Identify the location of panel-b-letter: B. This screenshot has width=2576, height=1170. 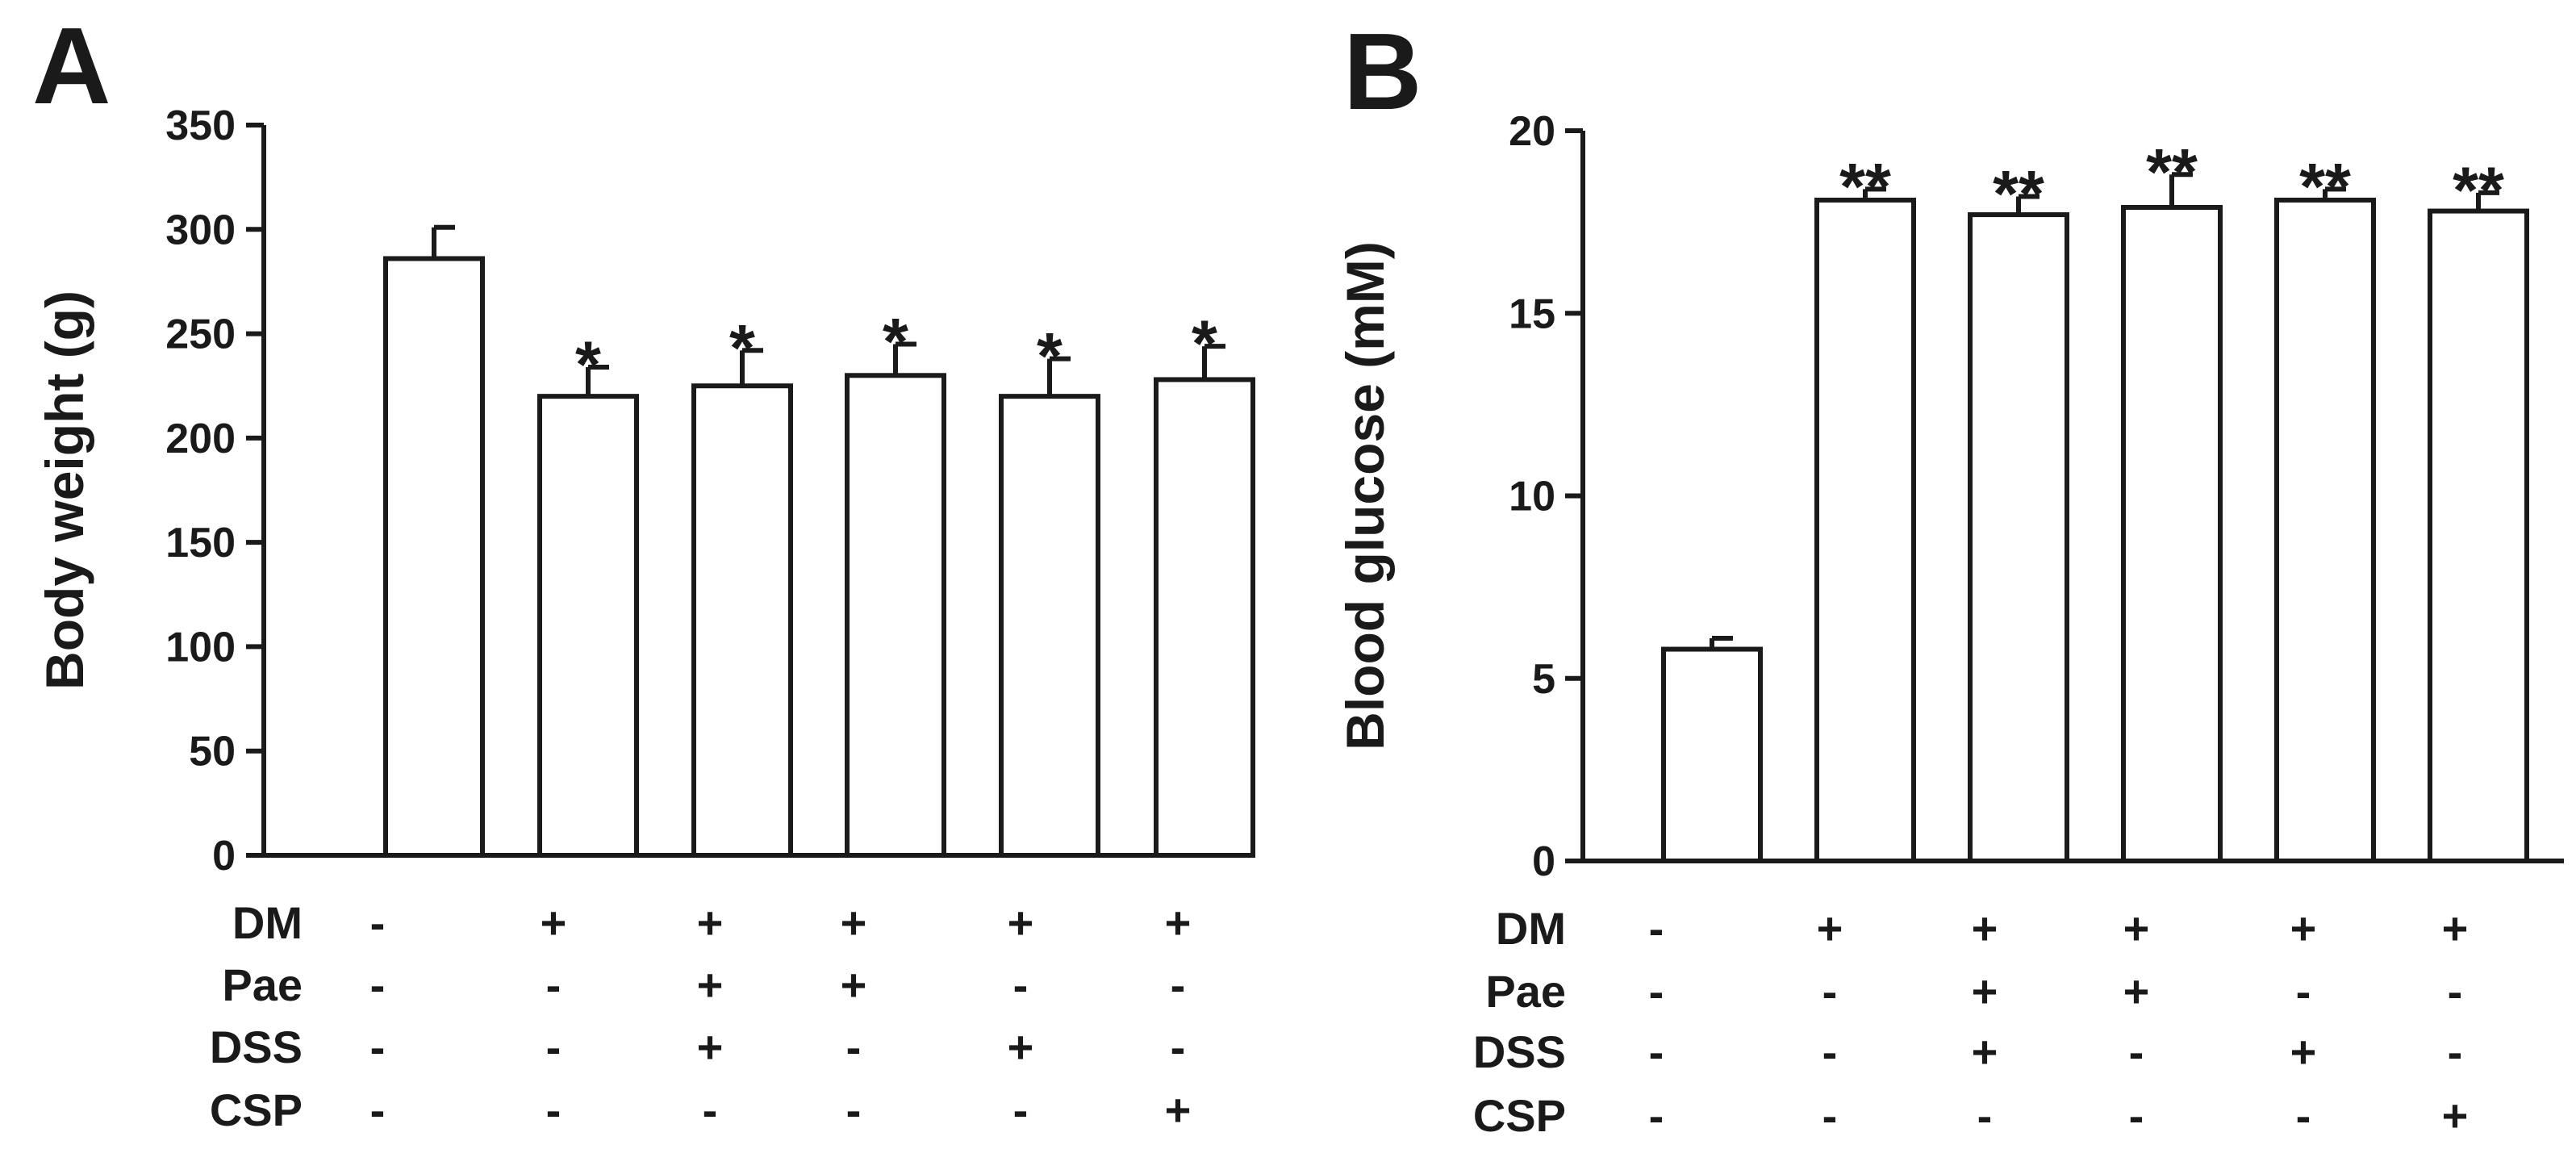
(1382, 71).